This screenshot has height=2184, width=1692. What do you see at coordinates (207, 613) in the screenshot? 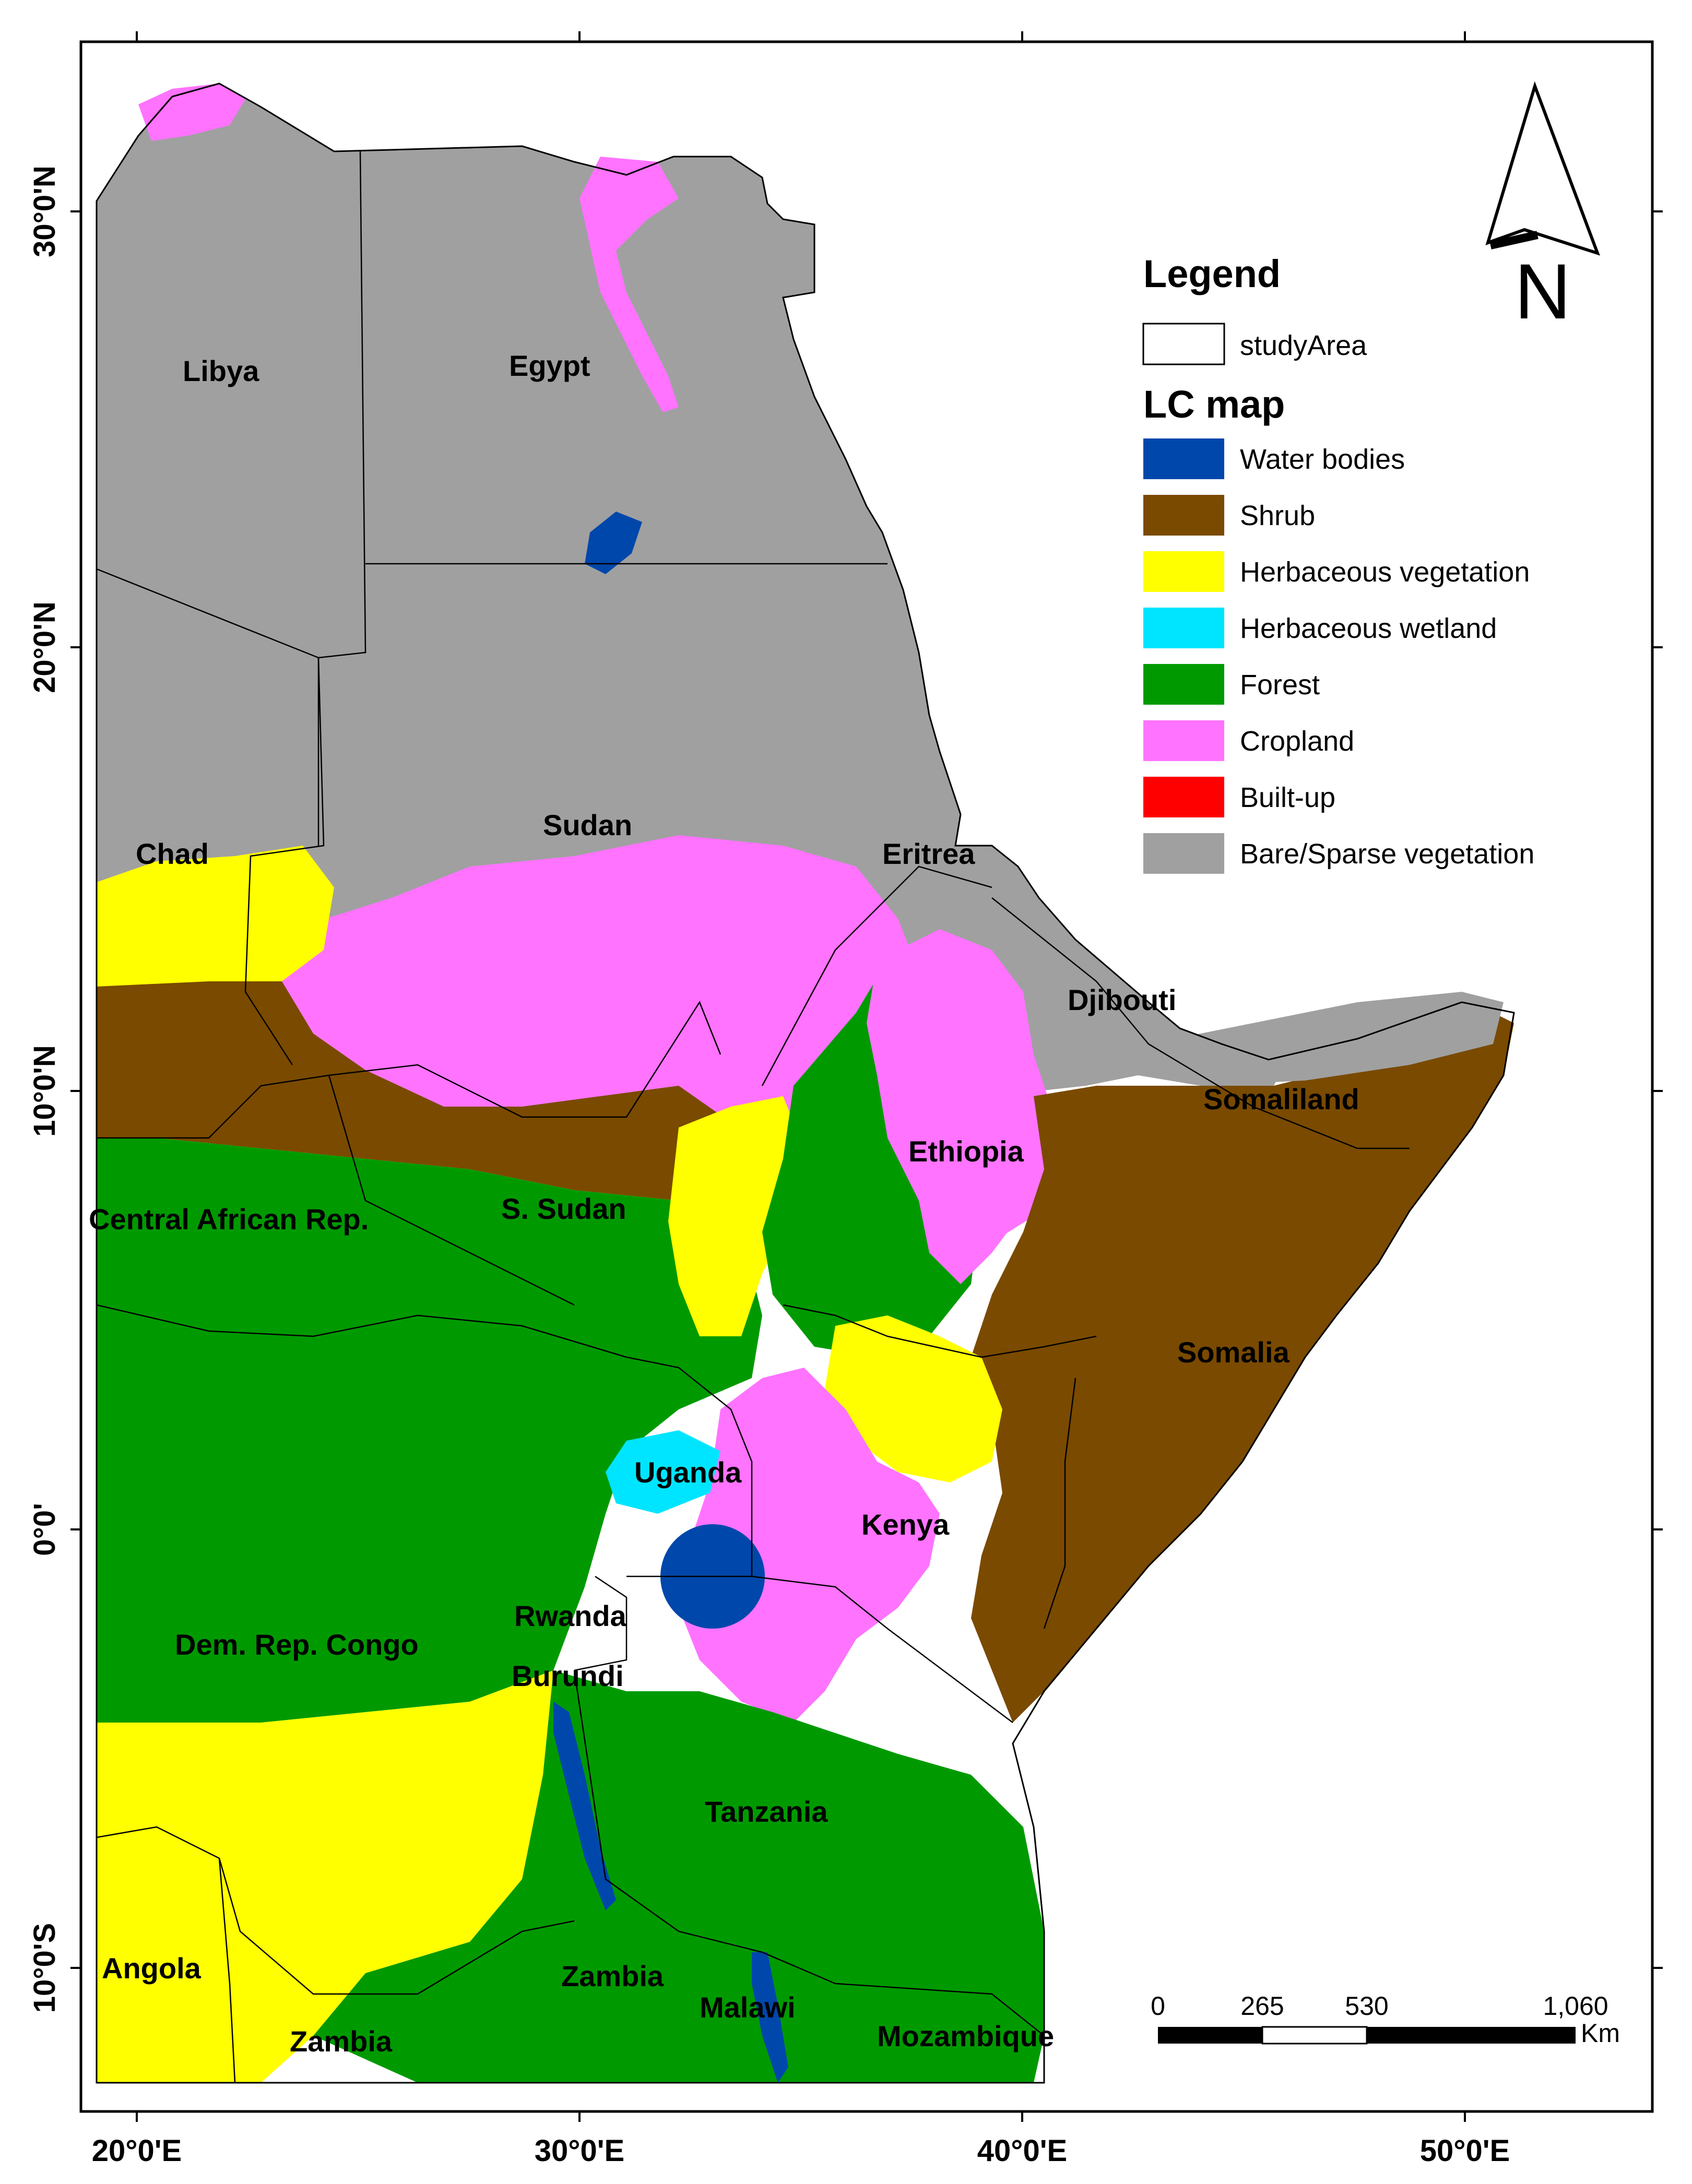
I see `border-libya-sudan` at bounding box center [207, 613].